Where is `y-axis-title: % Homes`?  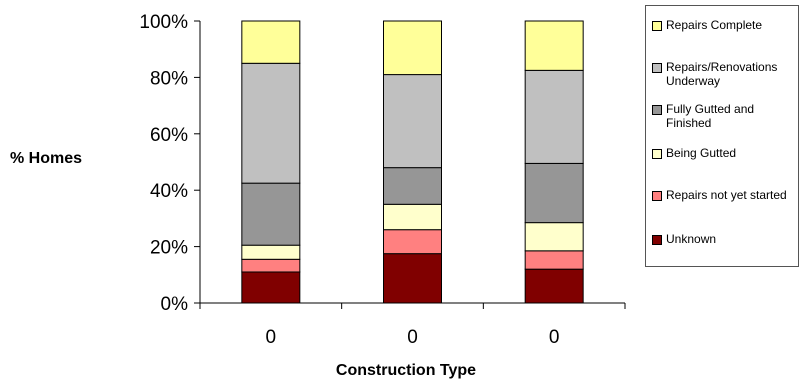 y-axis-title: % Homes is located at coordinates (46, 158).